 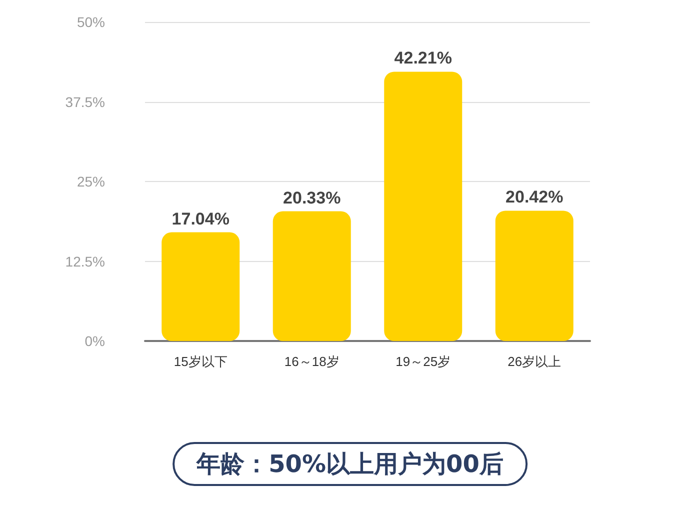 I want to click on y-tick-label: 50%, so click(x=90, y=22).